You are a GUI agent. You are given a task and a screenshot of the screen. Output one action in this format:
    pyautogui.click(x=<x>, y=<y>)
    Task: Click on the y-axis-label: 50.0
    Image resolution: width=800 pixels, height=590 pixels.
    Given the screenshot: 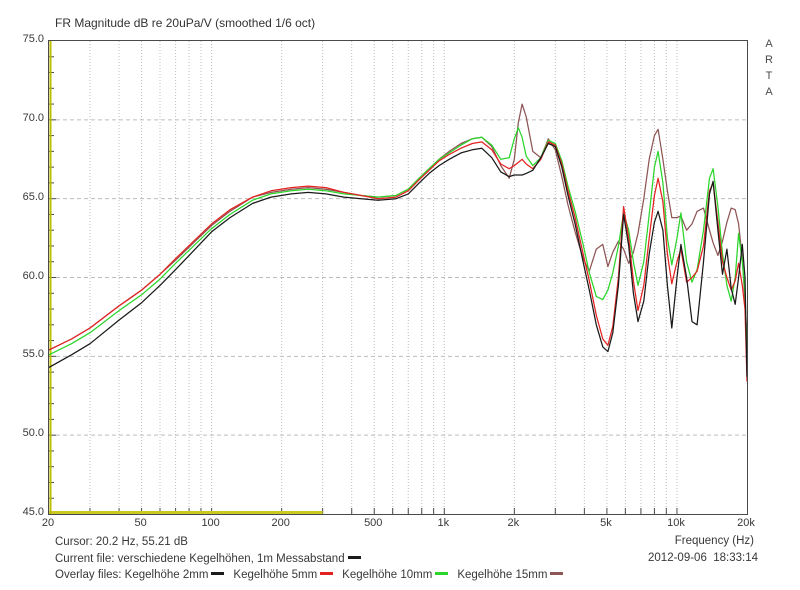 What is the action you would take?
    pyautogui.click(x=33, y=433)
    